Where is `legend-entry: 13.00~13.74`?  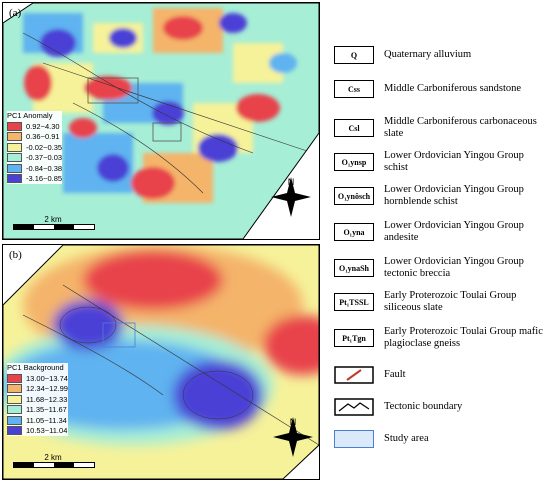
legend-entry: 13.00~13.74 is located at coordinates (37, 378).